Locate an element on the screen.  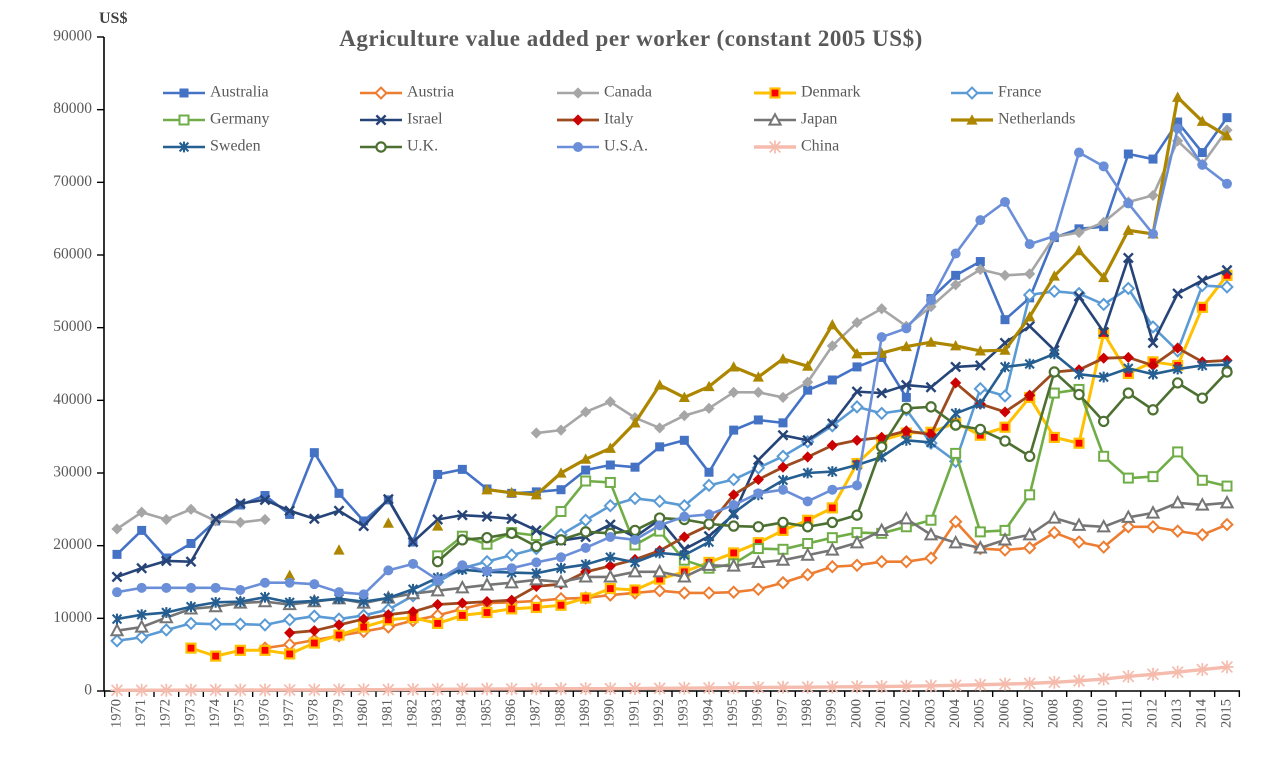
y-tick-label: 50000 is located at coordinates (72, 326).